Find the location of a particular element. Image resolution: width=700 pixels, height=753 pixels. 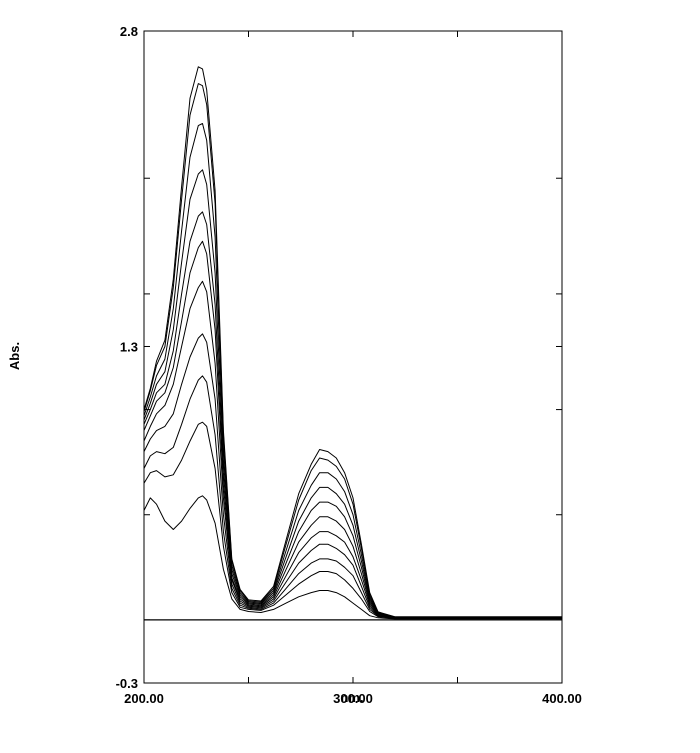

y-tick-label-1: 1.3 is located at coordinates (129, 346).